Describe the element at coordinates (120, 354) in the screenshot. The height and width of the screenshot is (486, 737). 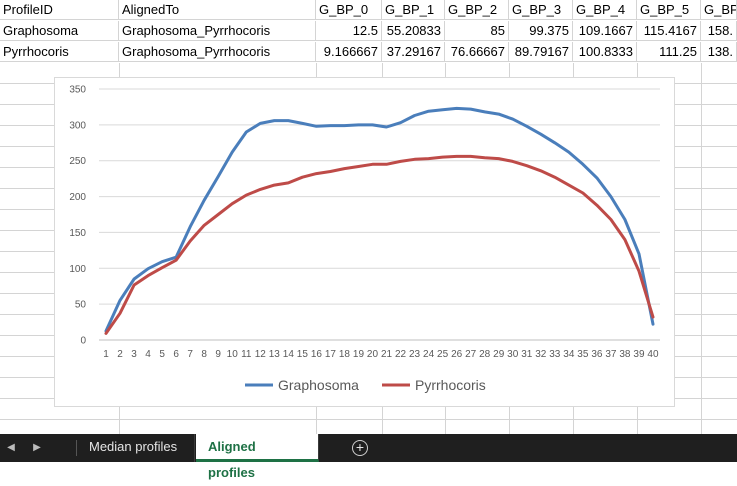
I see `x-tick-label: 2` at that location.